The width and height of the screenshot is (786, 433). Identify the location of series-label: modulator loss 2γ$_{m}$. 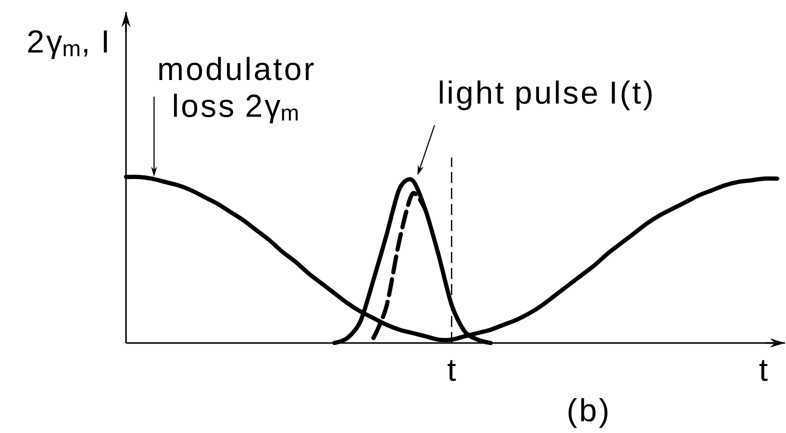
(236, 90).